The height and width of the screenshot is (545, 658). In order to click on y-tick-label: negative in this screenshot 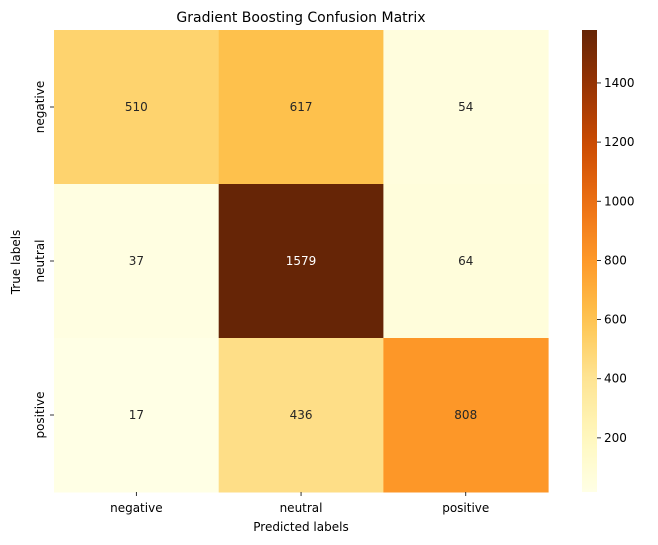, I will do `click(40, 107)`.